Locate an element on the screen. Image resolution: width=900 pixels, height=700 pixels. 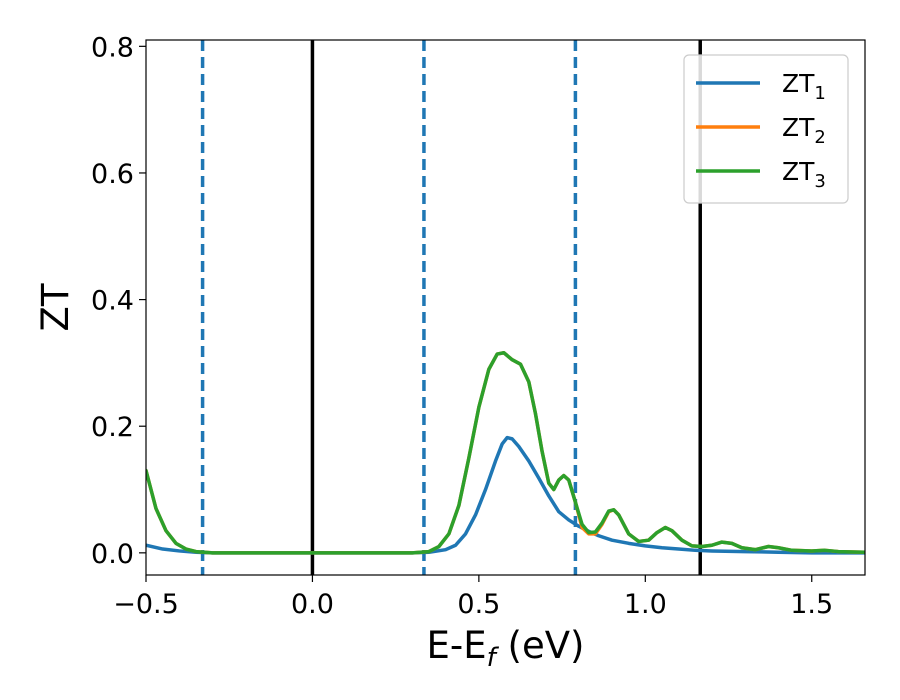
x-tick-label: 0.0 is located at coordinates (312, 604).